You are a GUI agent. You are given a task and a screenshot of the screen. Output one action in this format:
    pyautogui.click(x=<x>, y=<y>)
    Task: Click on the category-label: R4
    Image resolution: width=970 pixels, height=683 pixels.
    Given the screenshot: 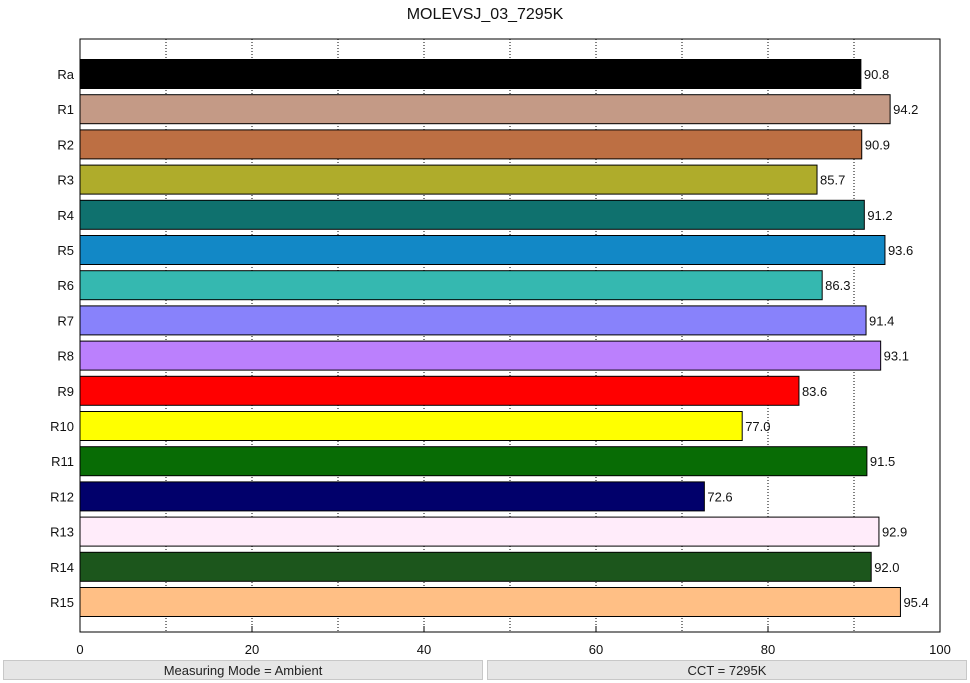 What is the action you would take?
    pyautogui.click(x=65, y=215)
    